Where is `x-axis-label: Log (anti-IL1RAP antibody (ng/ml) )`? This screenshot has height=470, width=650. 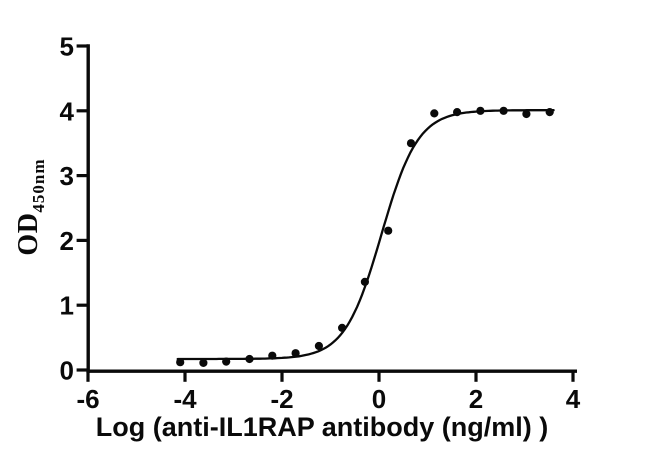
x-axis-label: Log (anti-IL1RAP antibody (ng/ml) ) is located at coordinates (322, 427).